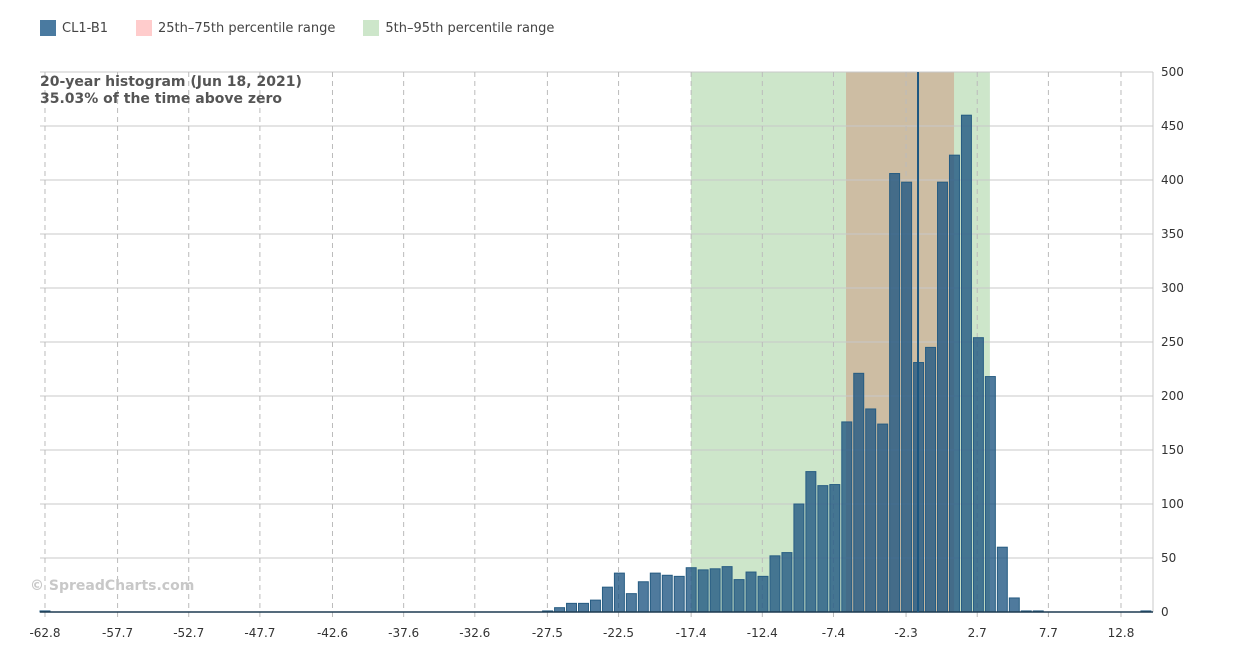 Image resolution: width=1234 pixels, height=648 pixels. Describe the element at coordinates (259, 633) in the screenshot. I see `x-tick-label: -47.7` at that location.